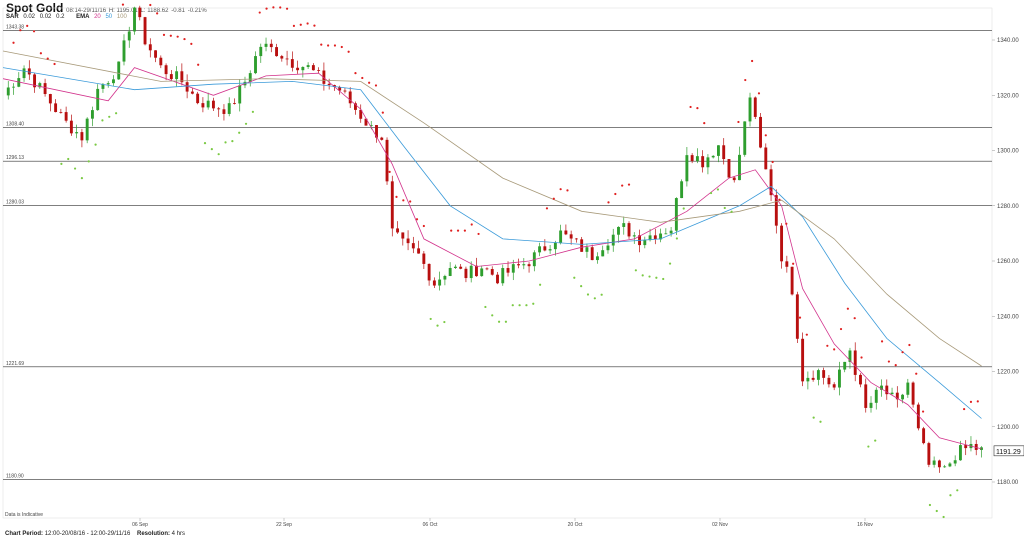 The image size is (1024, 540). I want to click on level-label: 1296.13, so click(15, 158).